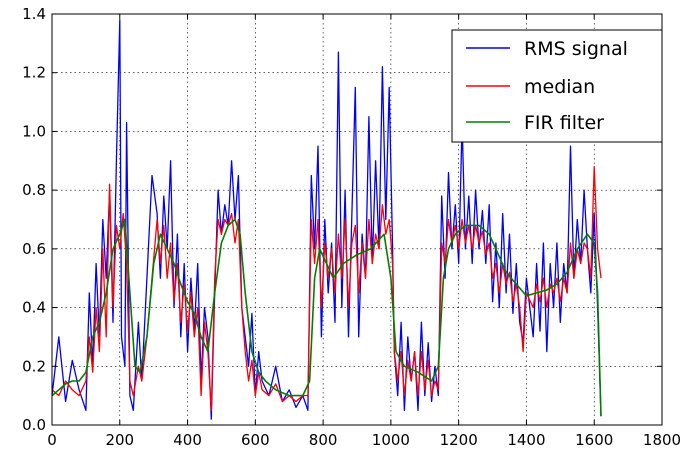  I want to click on y-tick-label: 1.2, so click(34, 73).